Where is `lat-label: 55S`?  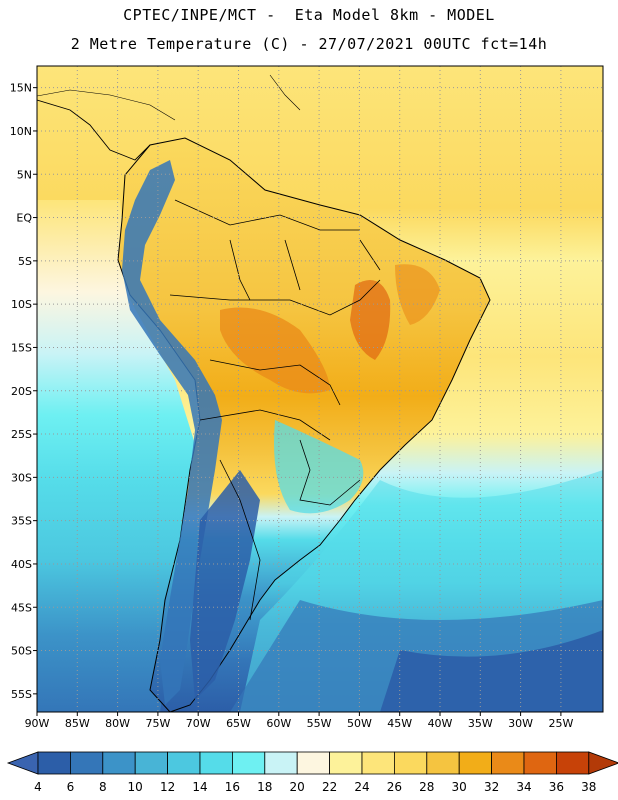 lat-label: 55S is located at coordinates (21, 694).